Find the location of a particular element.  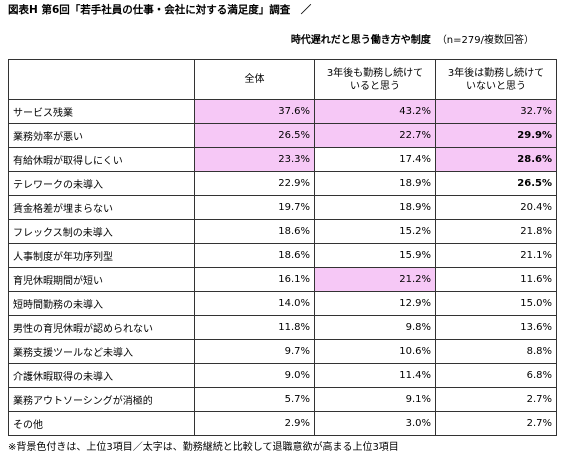

row-label: 業務支援ツールなど未導入 is located at coordinates (101, 351).